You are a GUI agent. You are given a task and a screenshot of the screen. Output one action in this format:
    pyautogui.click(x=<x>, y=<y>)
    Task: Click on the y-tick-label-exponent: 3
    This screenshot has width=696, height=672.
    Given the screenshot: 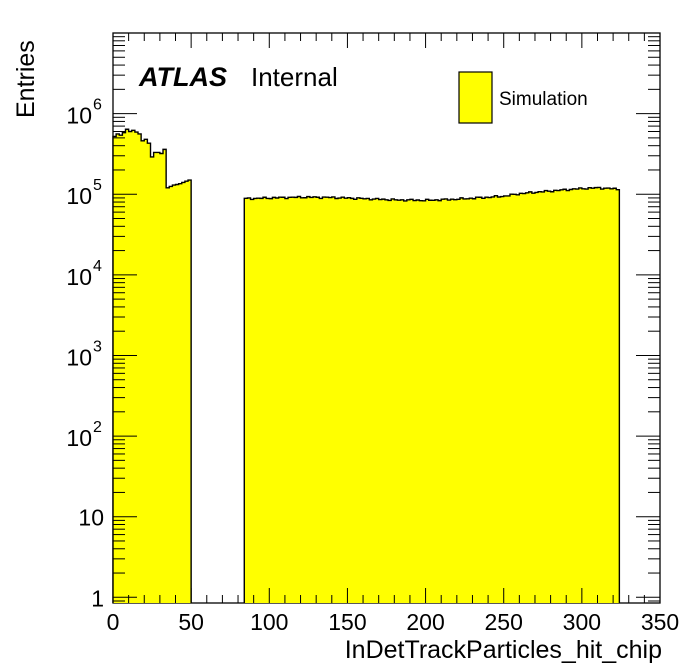 What is the action you would take?
    pyautogui.click(x=97, y=346)
    